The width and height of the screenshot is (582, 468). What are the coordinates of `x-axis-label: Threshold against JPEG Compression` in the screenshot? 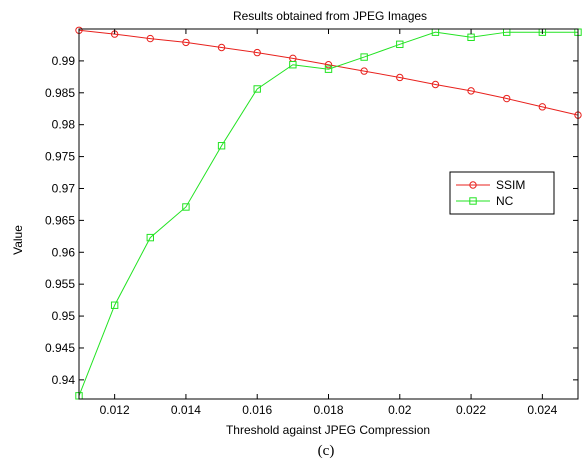 It's located at (328, 430).